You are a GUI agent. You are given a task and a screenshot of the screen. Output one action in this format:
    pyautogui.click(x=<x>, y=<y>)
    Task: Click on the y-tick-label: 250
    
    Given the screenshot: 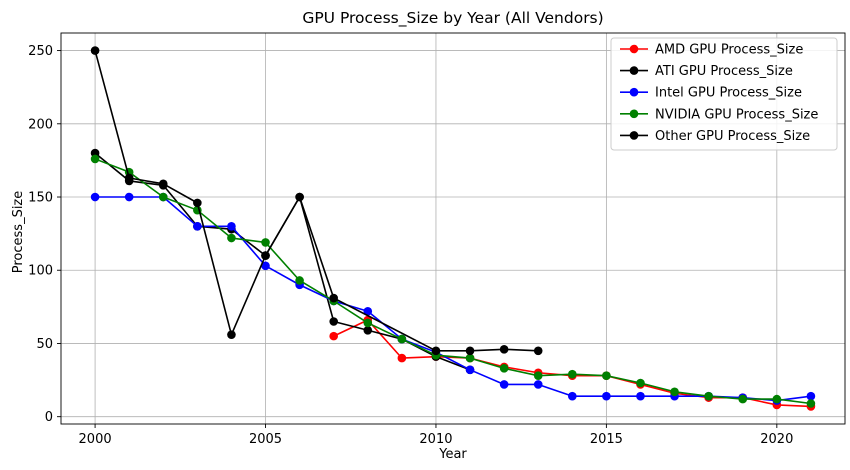 What is the action you would take?
    pyautogui.click(x=40, y=51)
    